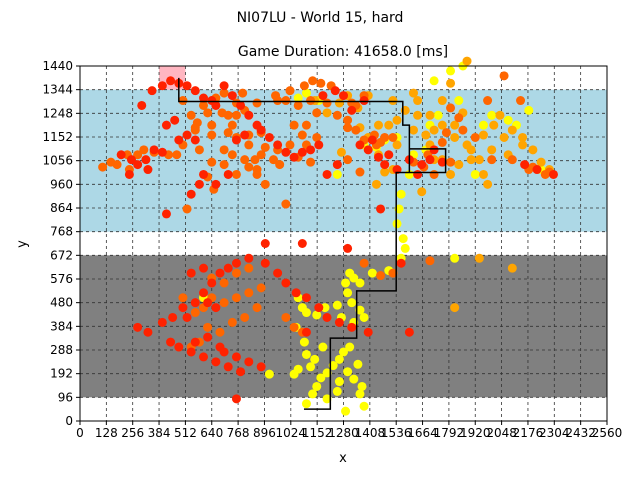 The width and height of the screenshot is (640, 480). I want to click on y-tick-label: 288, so click(61, 350).